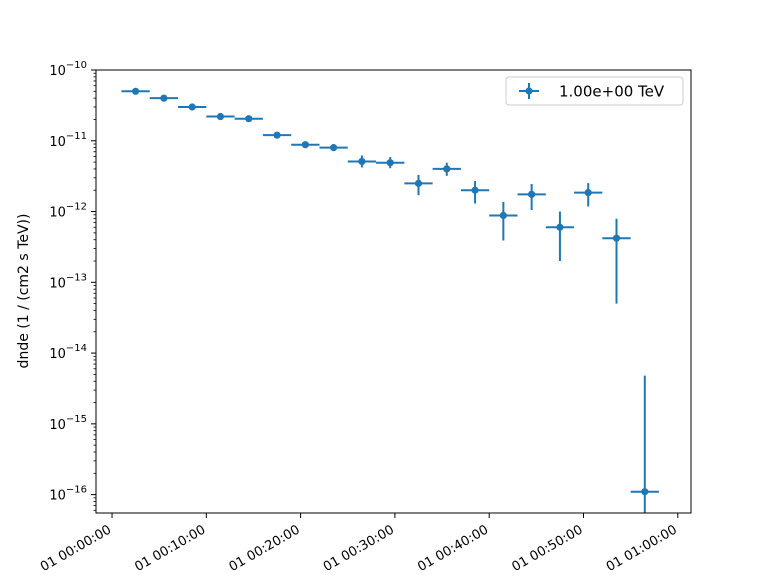  I want to click on legend-label: 1.00e+00 TeV, so click(612, 92).